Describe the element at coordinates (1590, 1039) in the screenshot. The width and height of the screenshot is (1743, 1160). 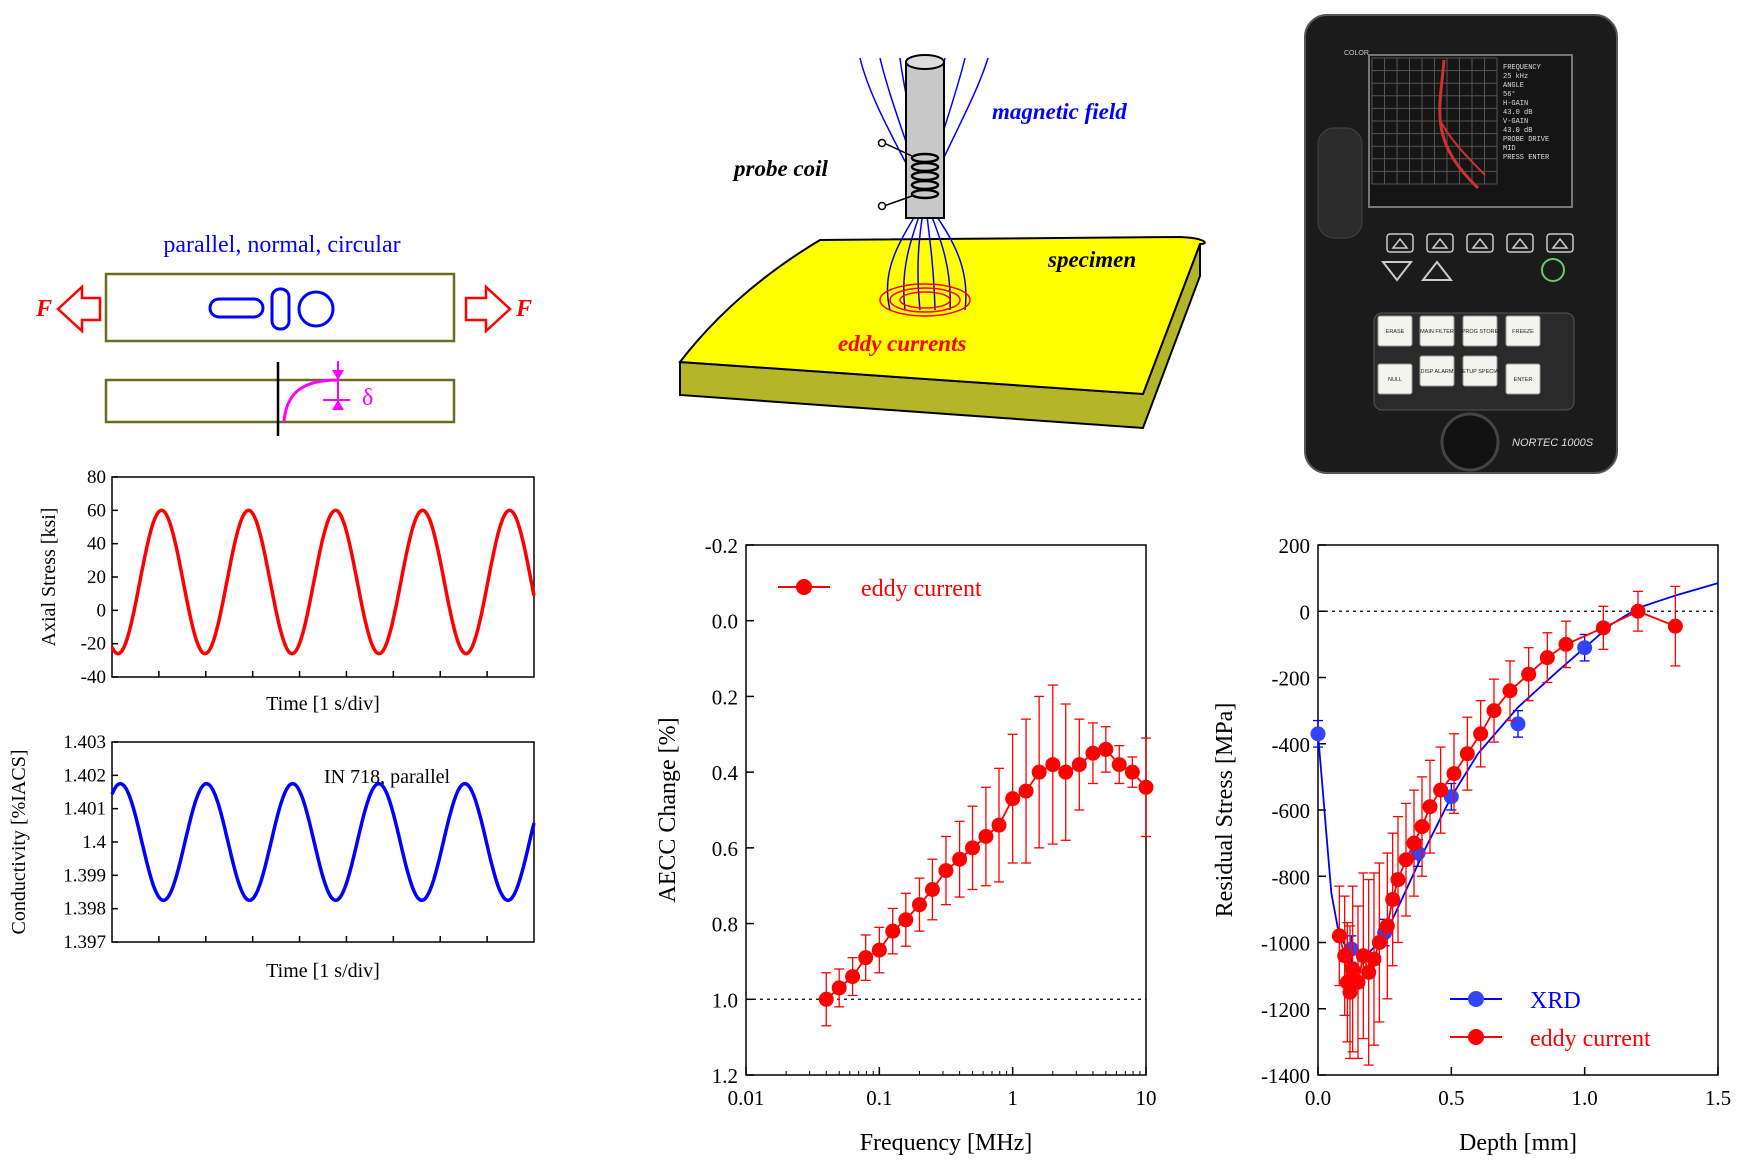
I see `legend-label-eddy: eddy current` at that location.